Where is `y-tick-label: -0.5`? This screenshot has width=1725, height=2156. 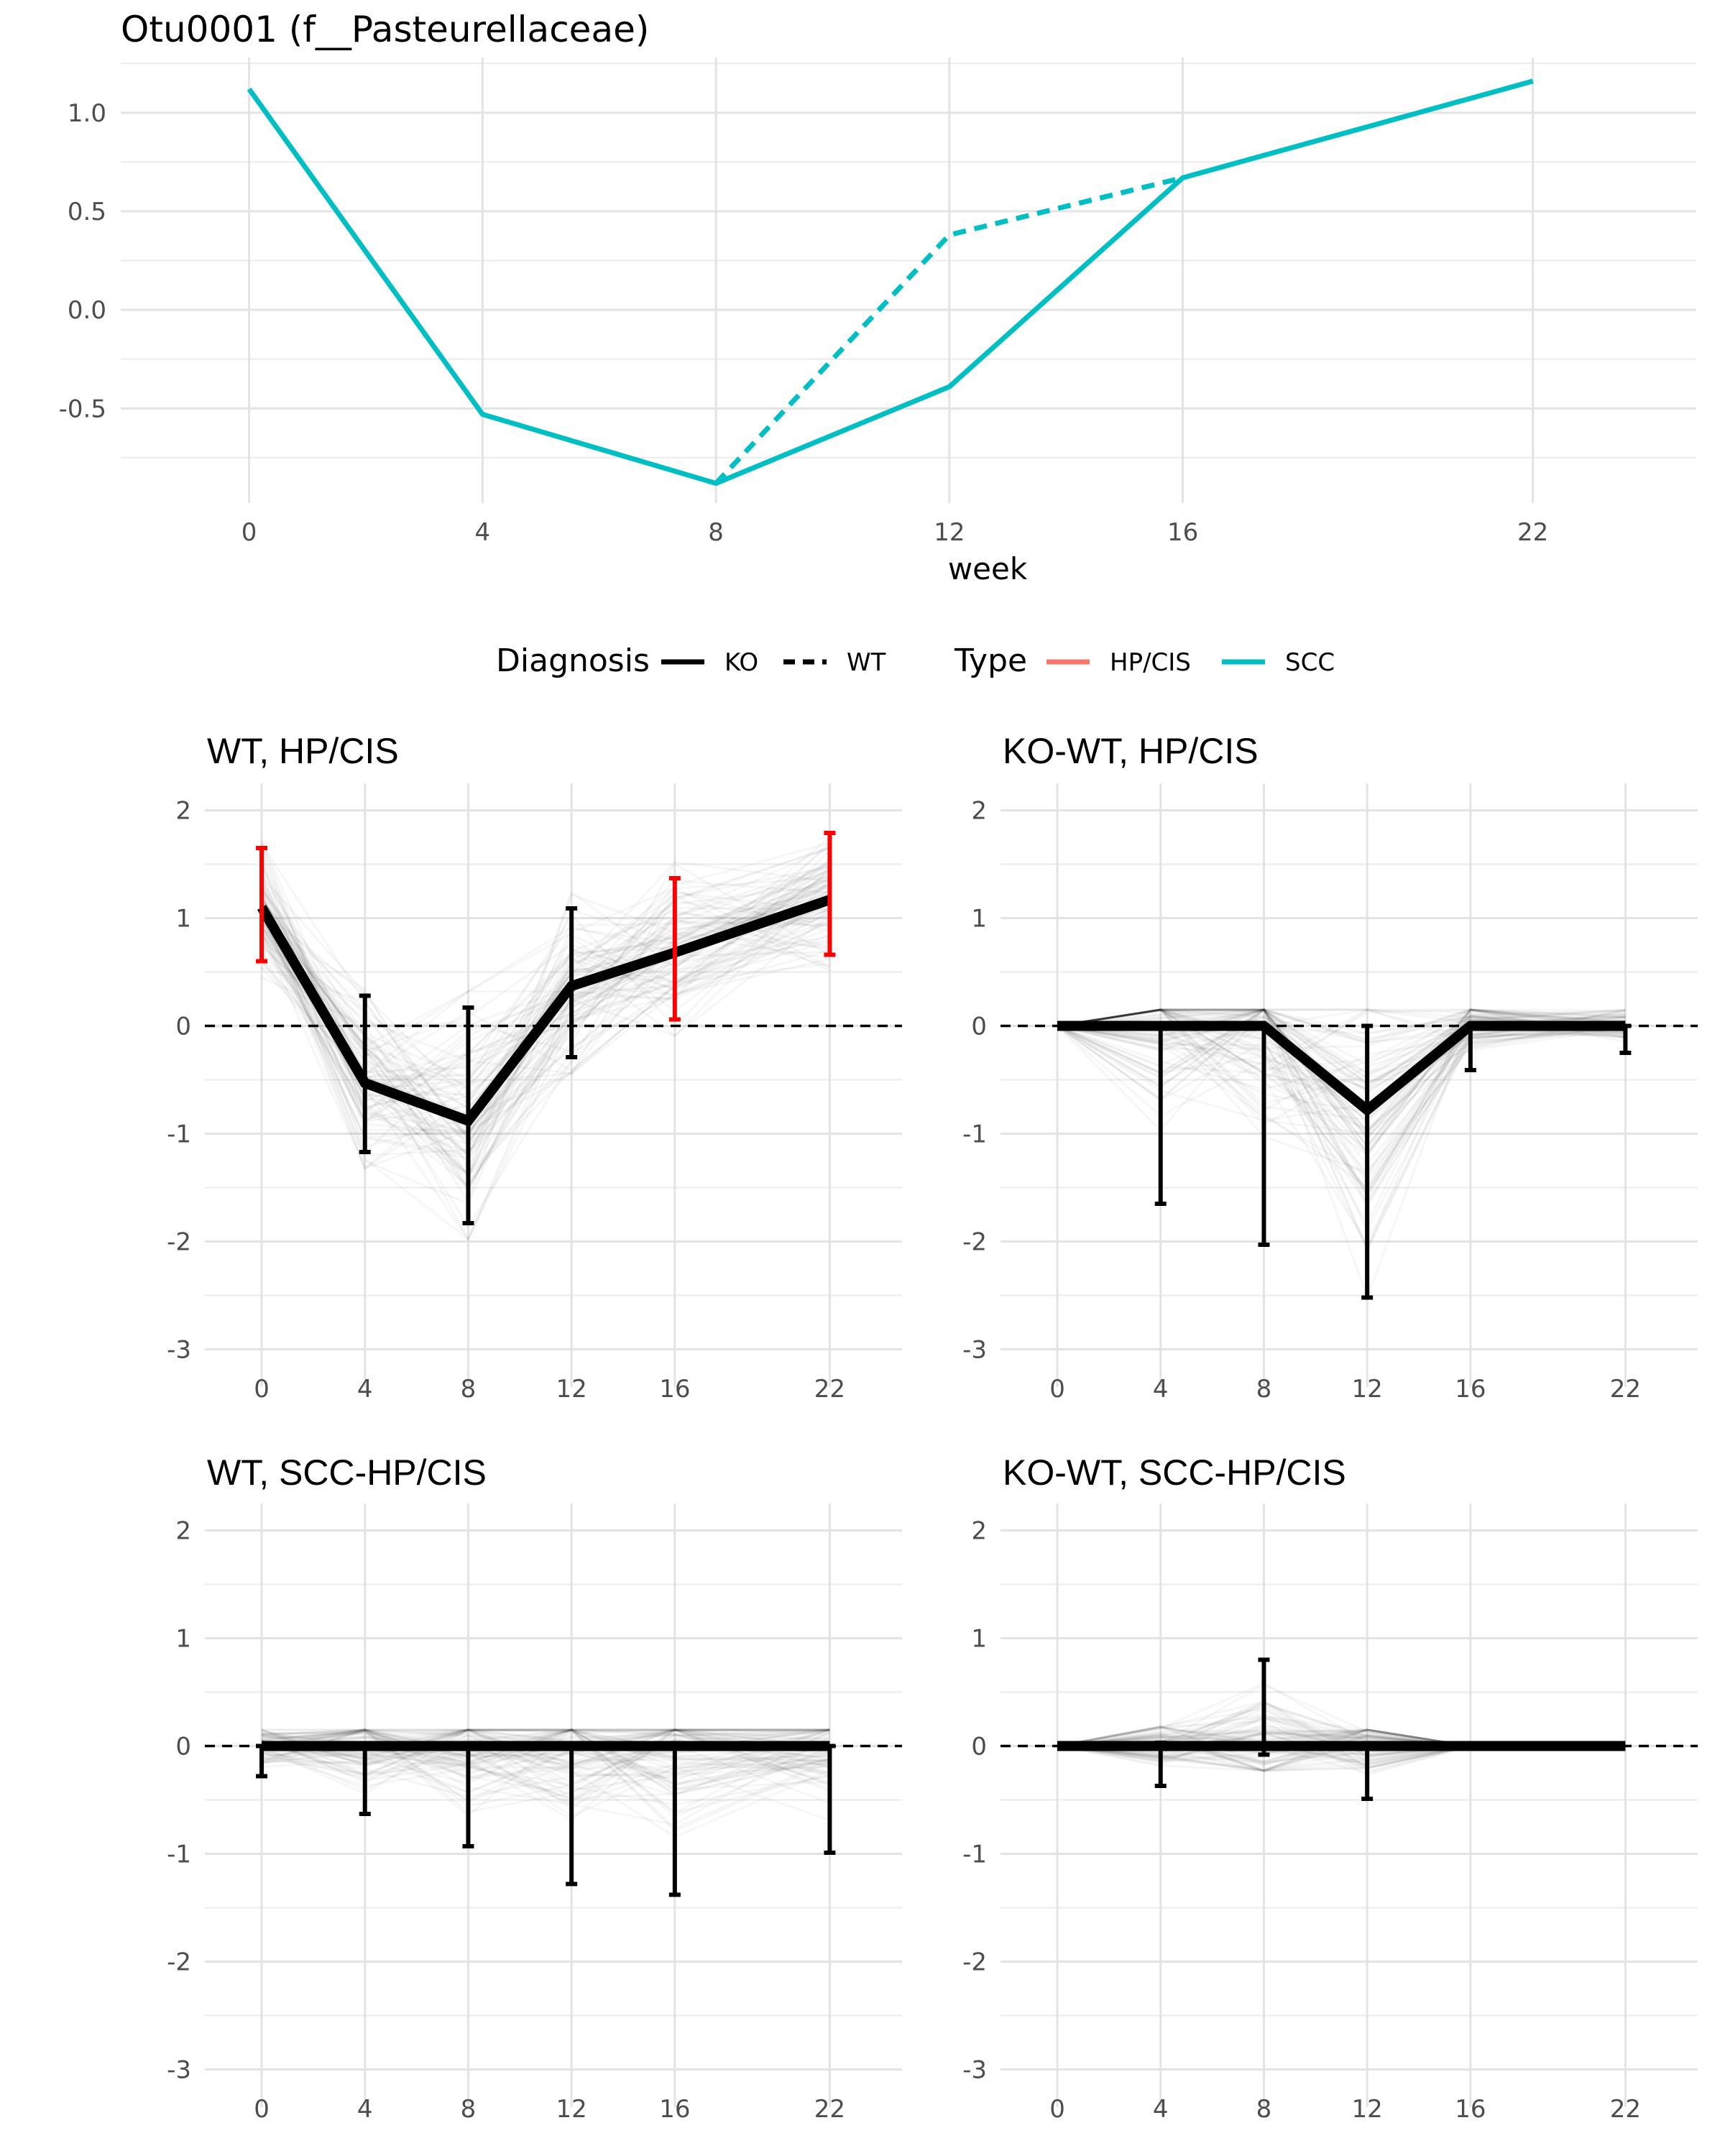 y-tick-label: -0.5 is located at coordinates (82, 409).